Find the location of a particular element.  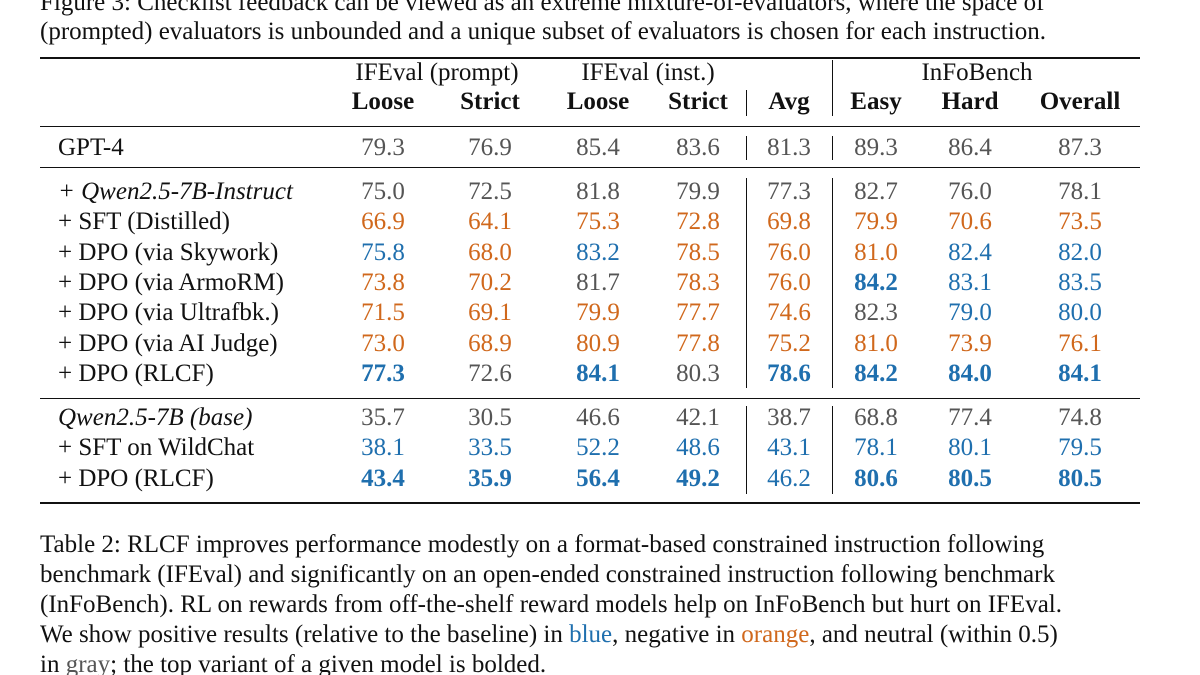

cell: 77.4 is located at coordinates (970, 417).